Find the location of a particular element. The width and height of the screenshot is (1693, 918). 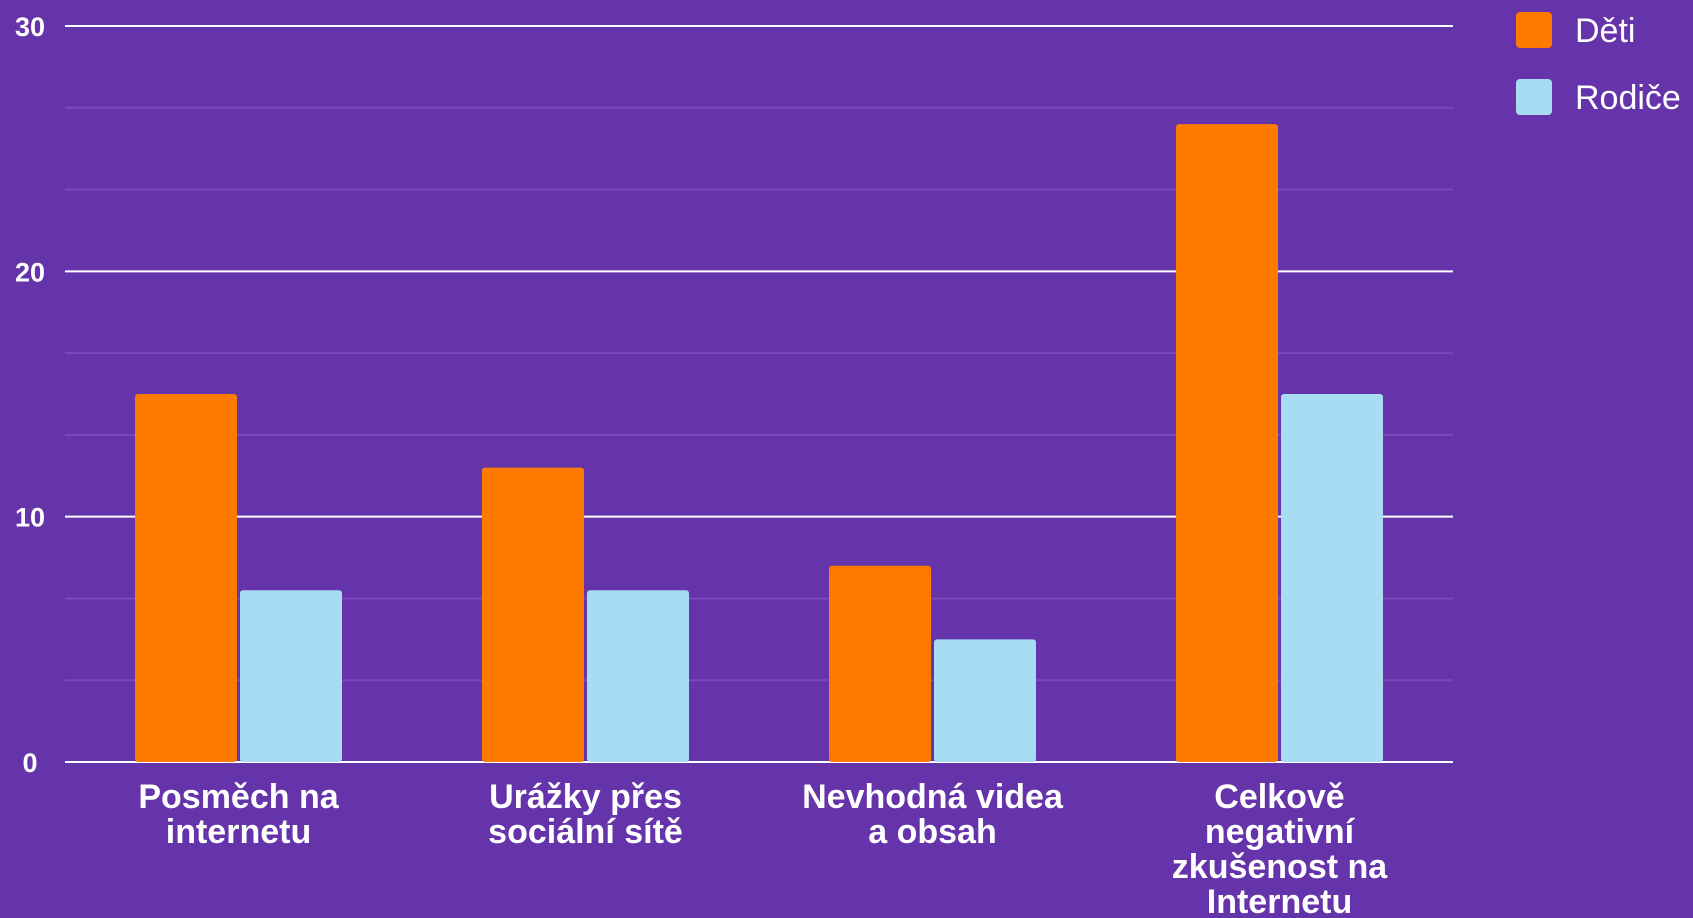

x-category-label: Nevhodná videa a obsah is located at coordinates (933, 814).